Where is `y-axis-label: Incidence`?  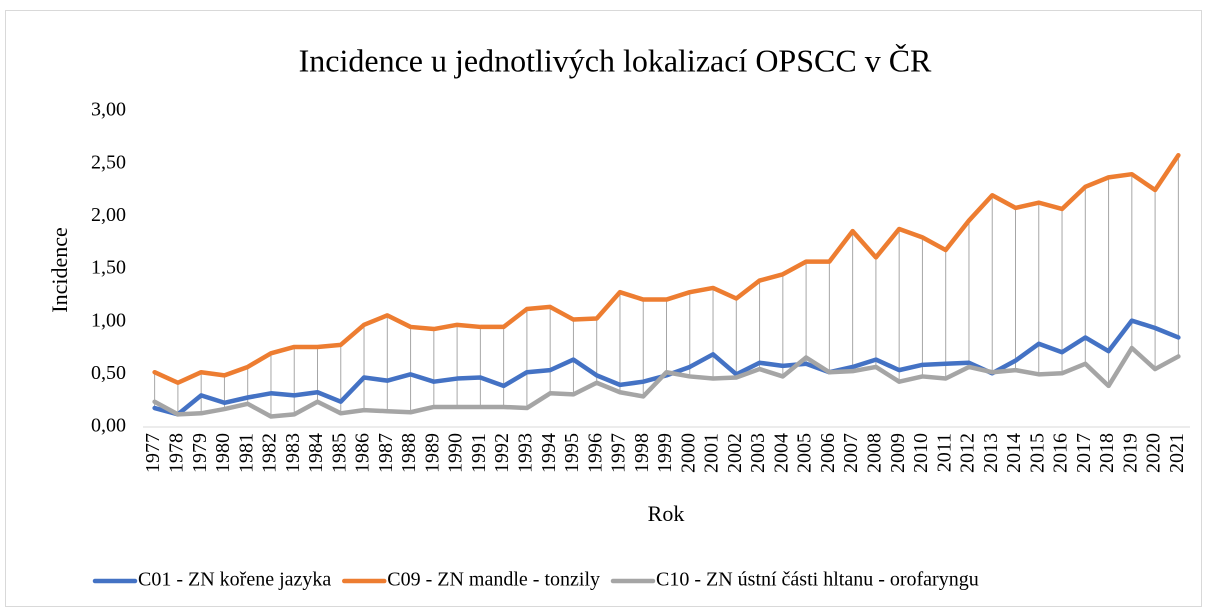 y-axis-label: Incidence is located at coordinates (59, 270).